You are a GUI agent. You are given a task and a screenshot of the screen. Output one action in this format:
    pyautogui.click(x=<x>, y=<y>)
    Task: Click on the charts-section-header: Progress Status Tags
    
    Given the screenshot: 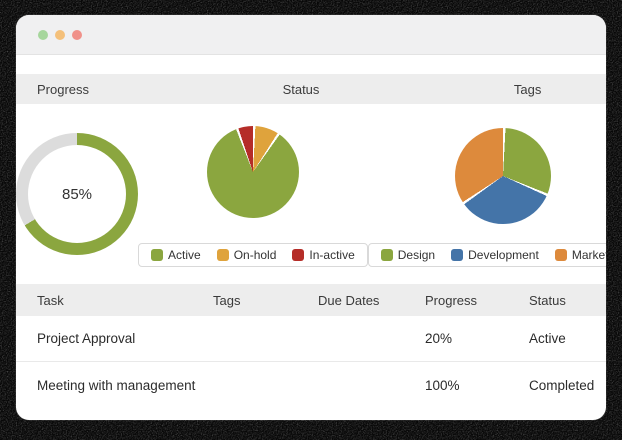 What is the action you would take?
    pyautogui.click(x=311, y=89)
    